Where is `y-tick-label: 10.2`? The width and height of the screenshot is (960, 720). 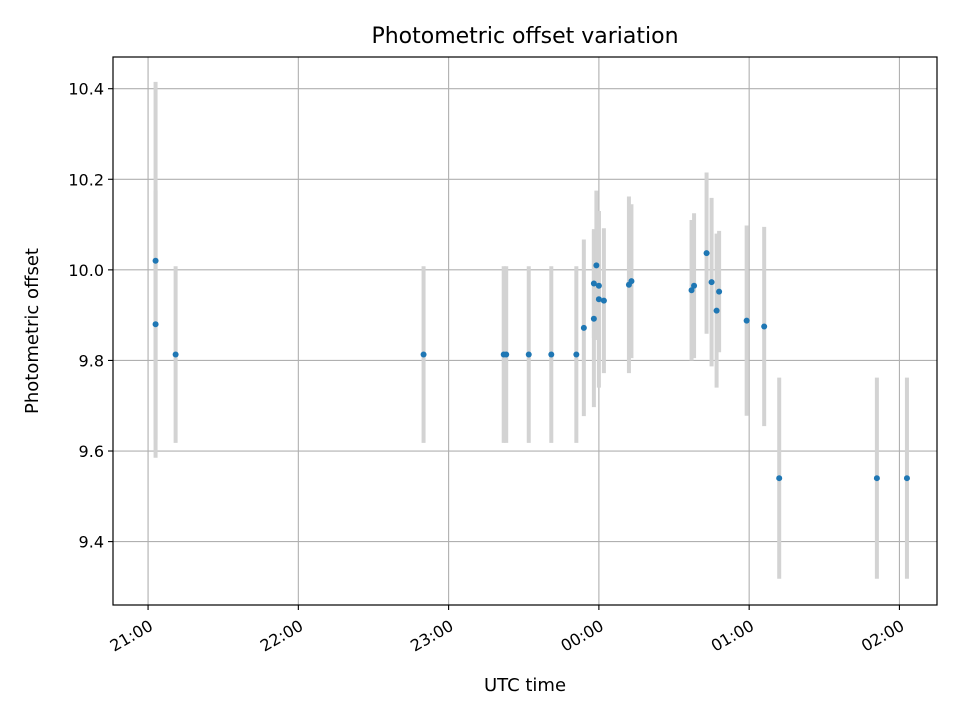 y-tick-label: 10.2 is located at coordinates (86, 179).